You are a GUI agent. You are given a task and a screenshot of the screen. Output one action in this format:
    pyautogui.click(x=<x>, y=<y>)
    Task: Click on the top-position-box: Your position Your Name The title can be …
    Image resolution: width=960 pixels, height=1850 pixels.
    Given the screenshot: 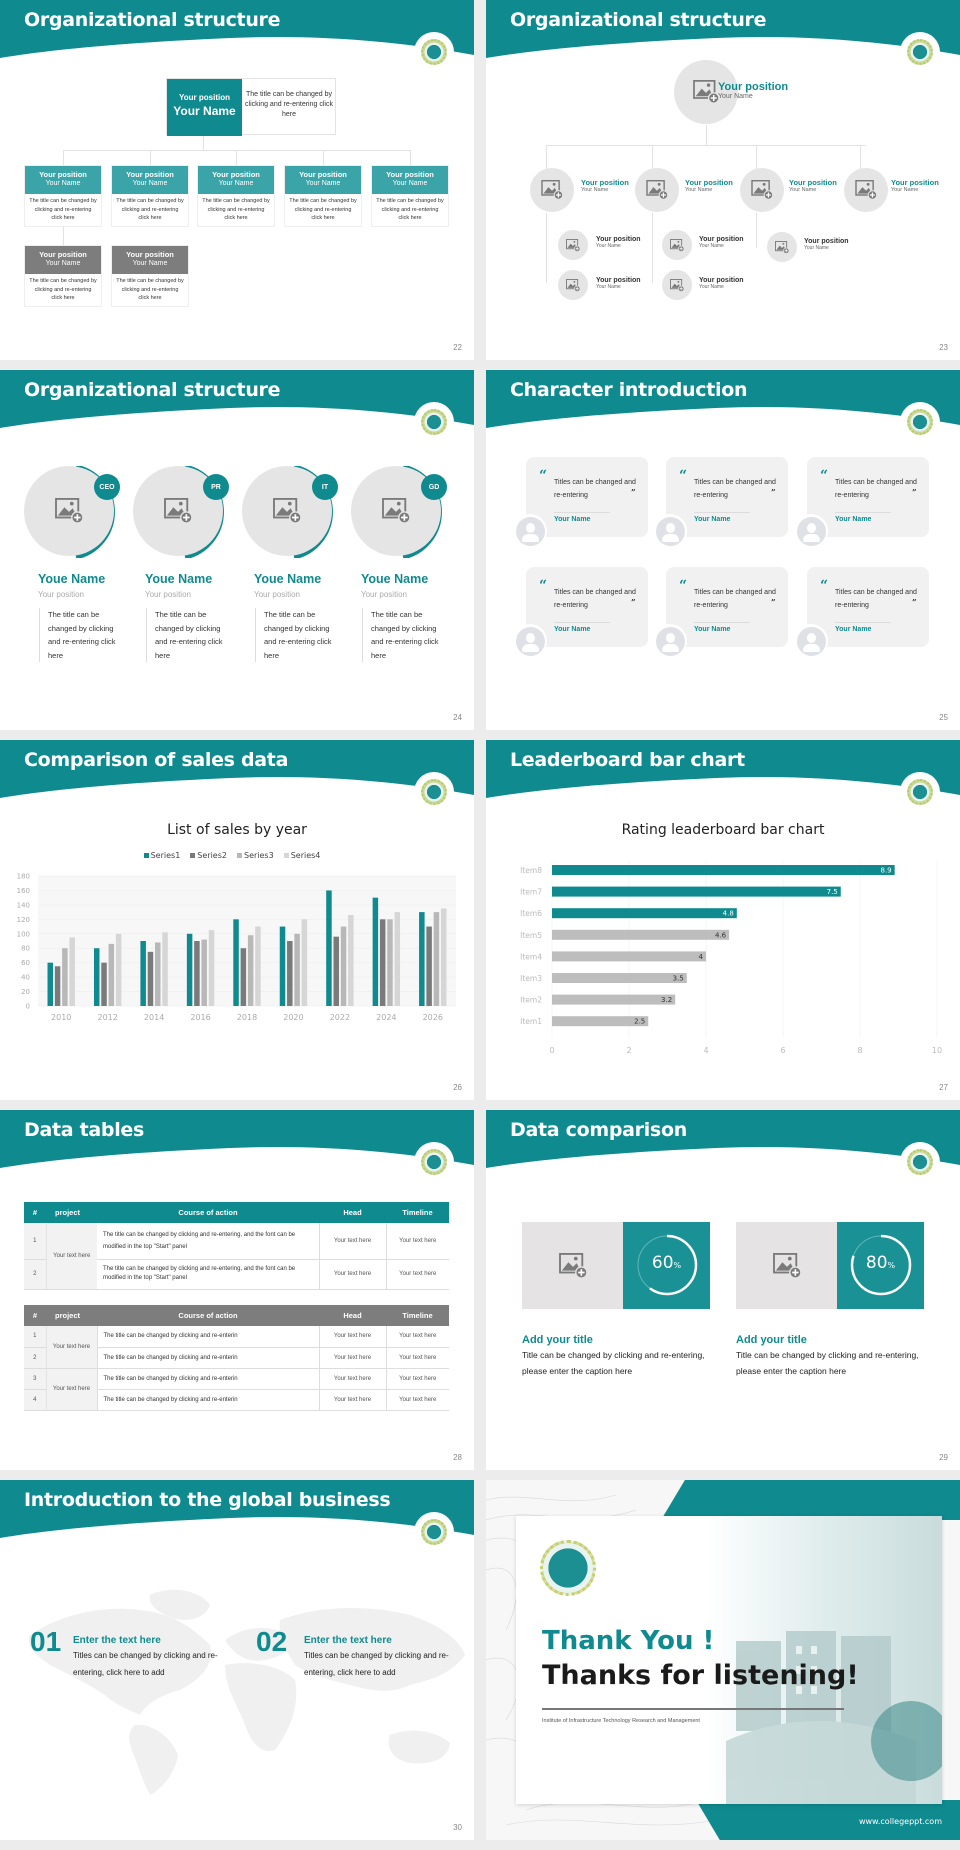 What is the action you would take?
    pyautogui.click(x=251, y=107)
    